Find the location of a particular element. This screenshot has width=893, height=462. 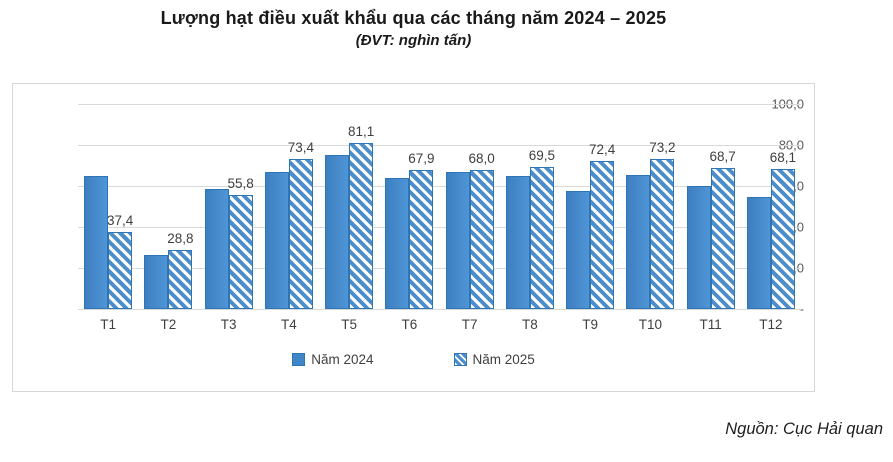

x-tick-label-t9: T9 is located at coordinates (590, 324).